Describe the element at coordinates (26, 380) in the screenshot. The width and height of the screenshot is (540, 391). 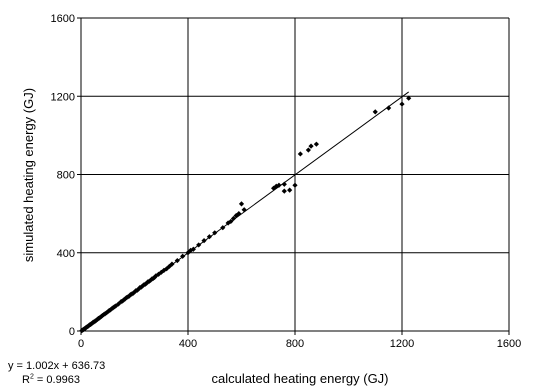
I see `r-squared-symbol: R` at that location.